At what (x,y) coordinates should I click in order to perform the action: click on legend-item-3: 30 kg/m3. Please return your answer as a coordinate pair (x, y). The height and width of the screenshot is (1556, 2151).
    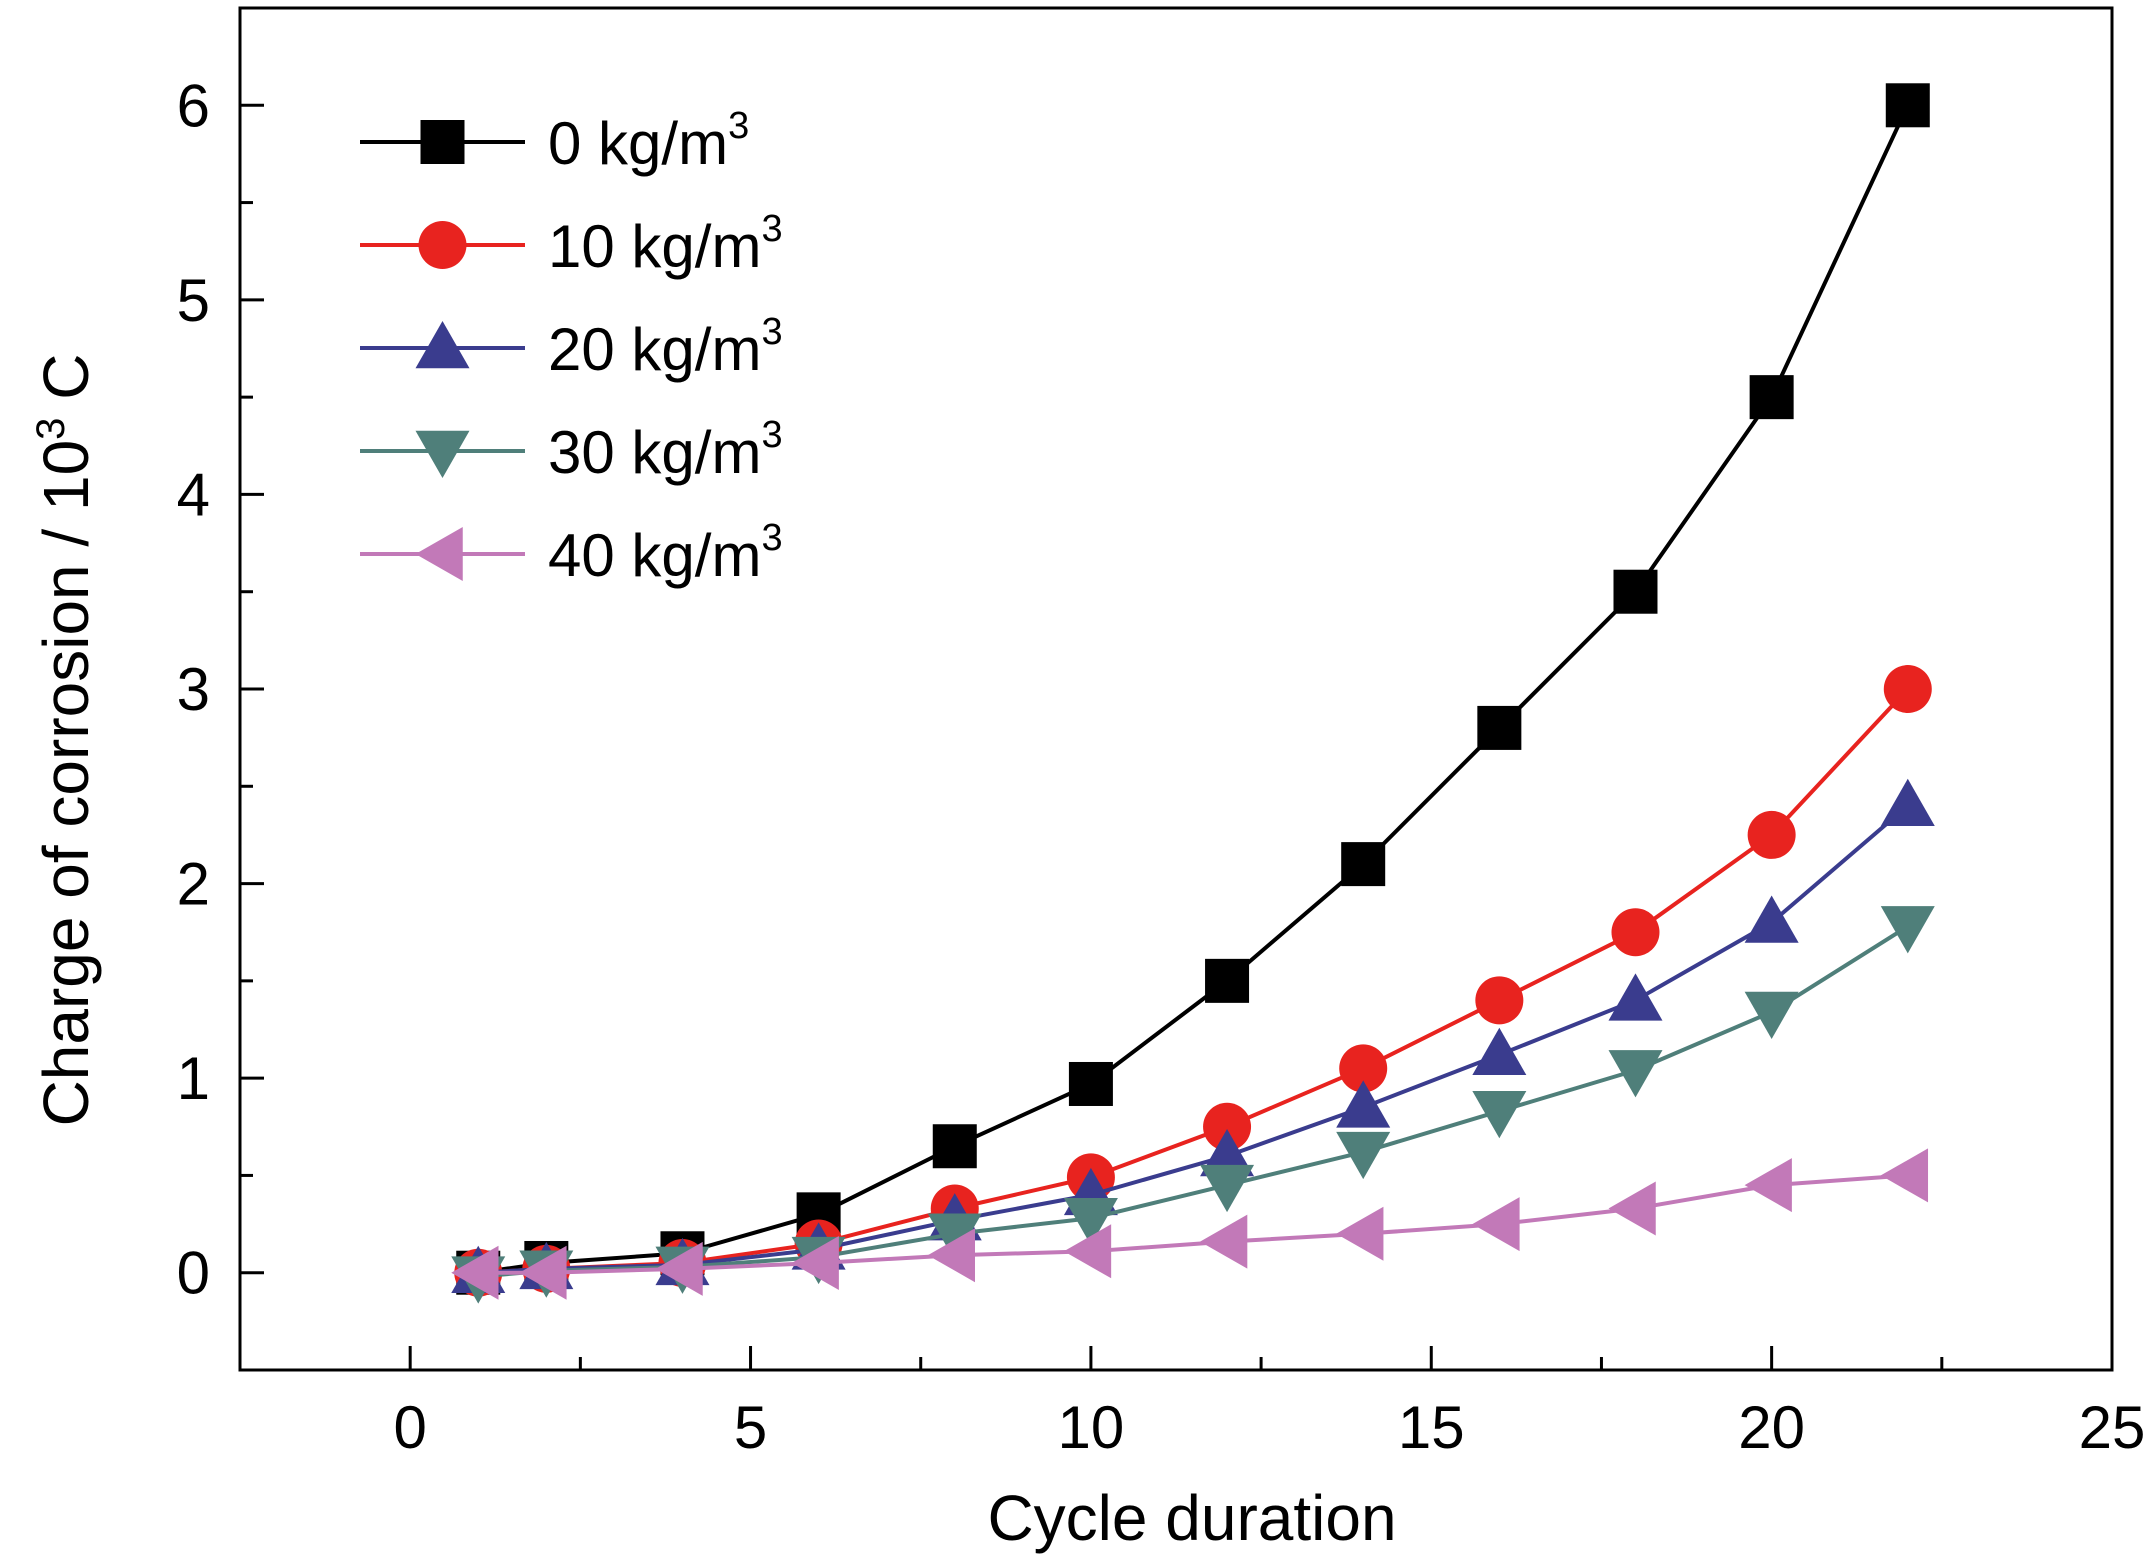
    Looking at the image, I should click on (571, 450).